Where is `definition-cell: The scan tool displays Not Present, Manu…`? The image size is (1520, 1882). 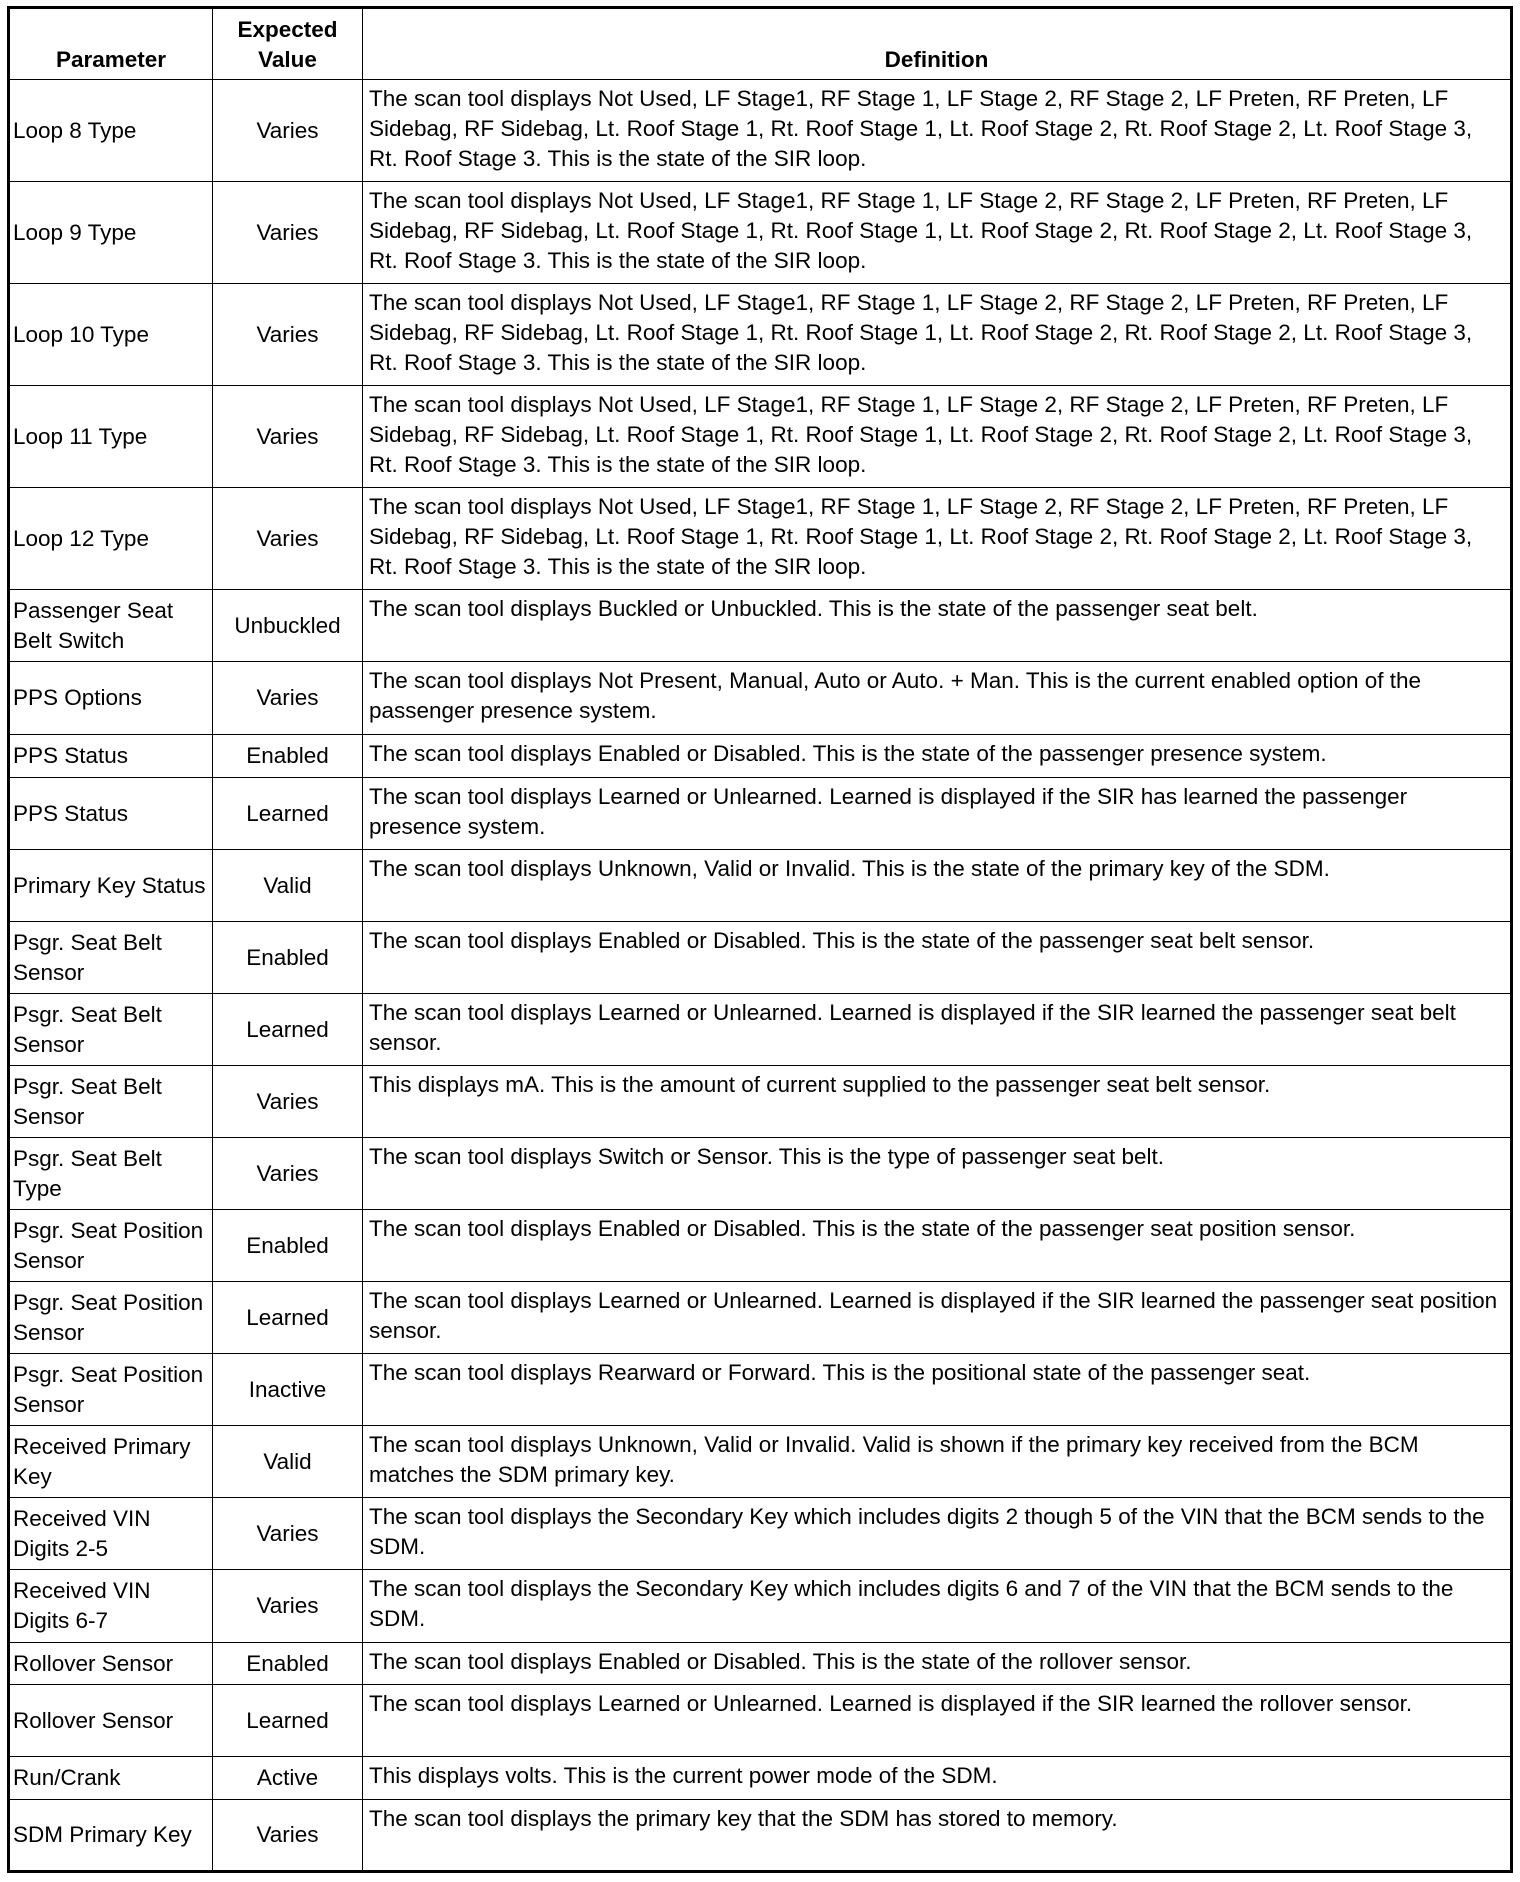
definition-cell: The scan tool displays Not Present, Manu… is located at coordinates (937, 698).